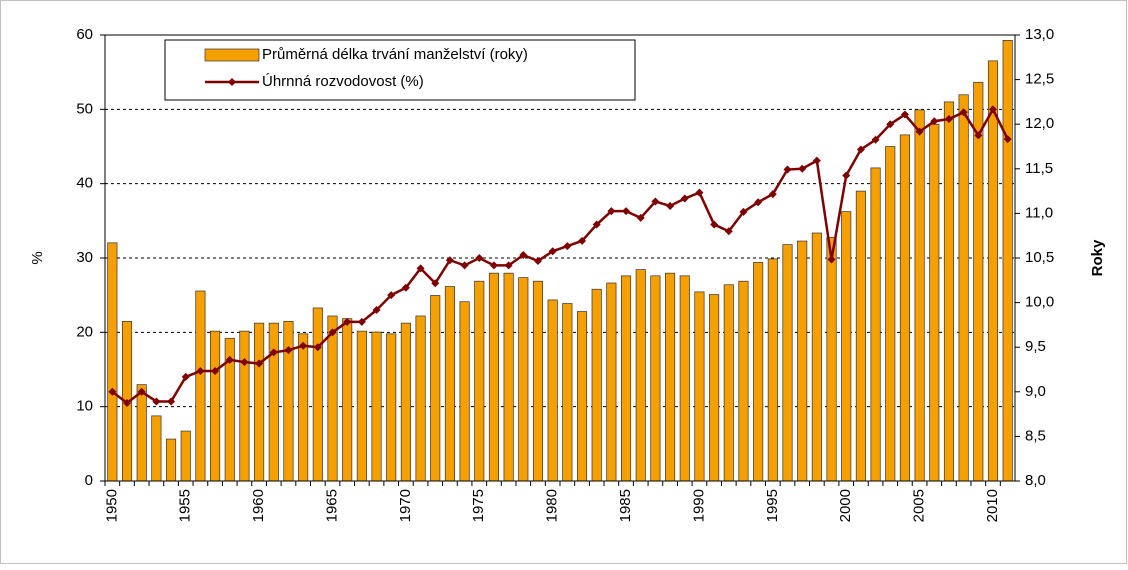 This screenshot has width=1128, height=570. I want to click on y2-tick-label: 11,0, so click(1039, 212).